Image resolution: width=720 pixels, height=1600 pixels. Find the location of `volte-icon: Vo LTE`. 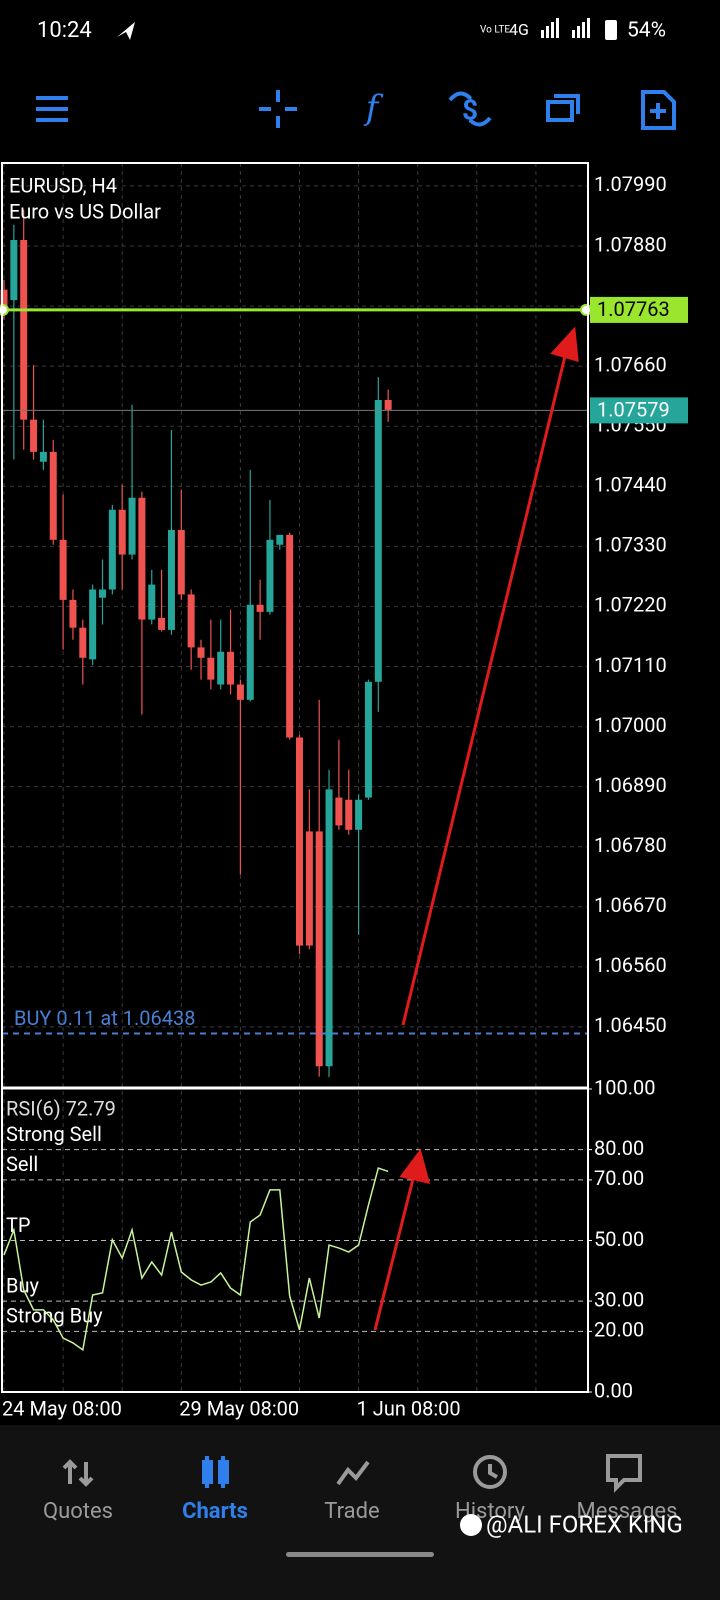

volte-icon: Vo LTE is located at coordinates (495, 30).